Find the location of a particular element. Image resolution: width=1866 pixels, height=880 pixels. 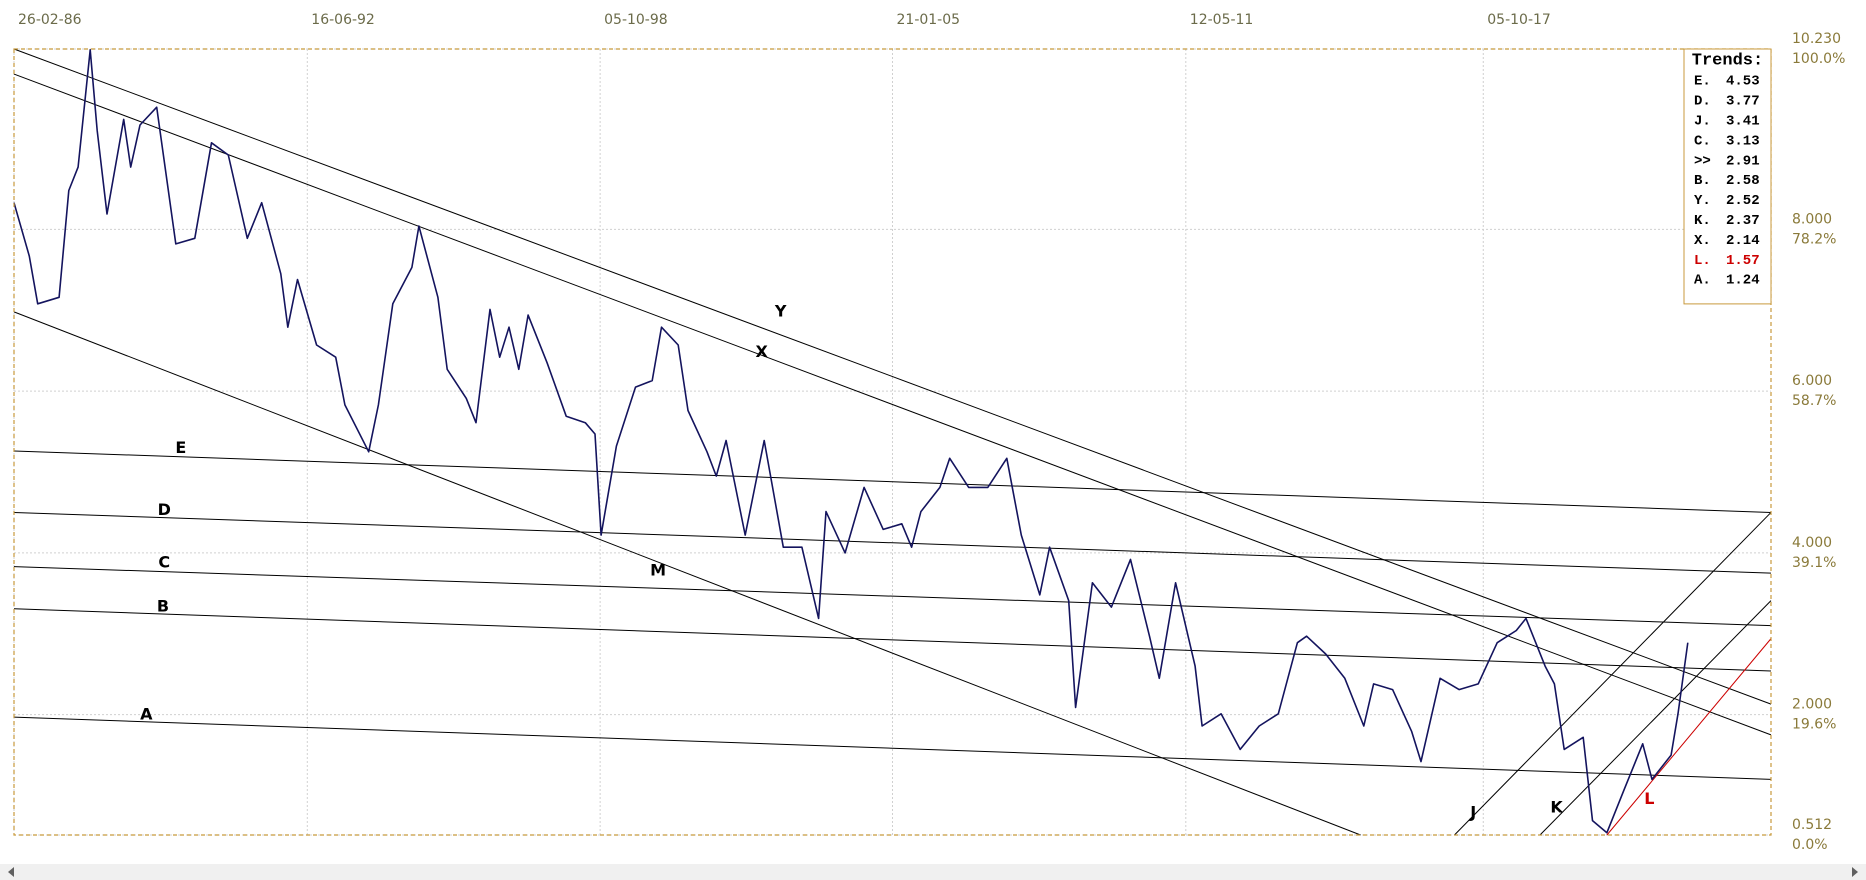

legend-item-label: >> is located at coordinates (1702, 161).